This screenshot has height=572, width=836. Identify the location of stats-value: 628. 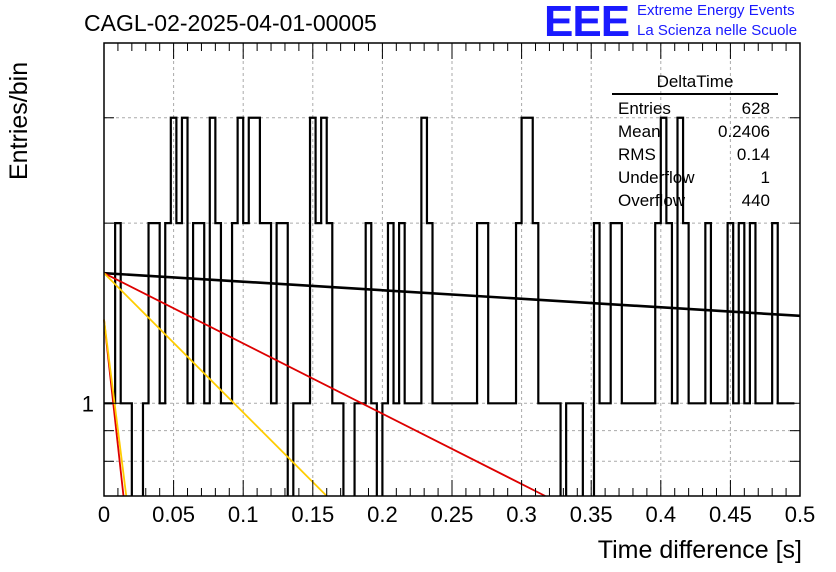
(755, 108).